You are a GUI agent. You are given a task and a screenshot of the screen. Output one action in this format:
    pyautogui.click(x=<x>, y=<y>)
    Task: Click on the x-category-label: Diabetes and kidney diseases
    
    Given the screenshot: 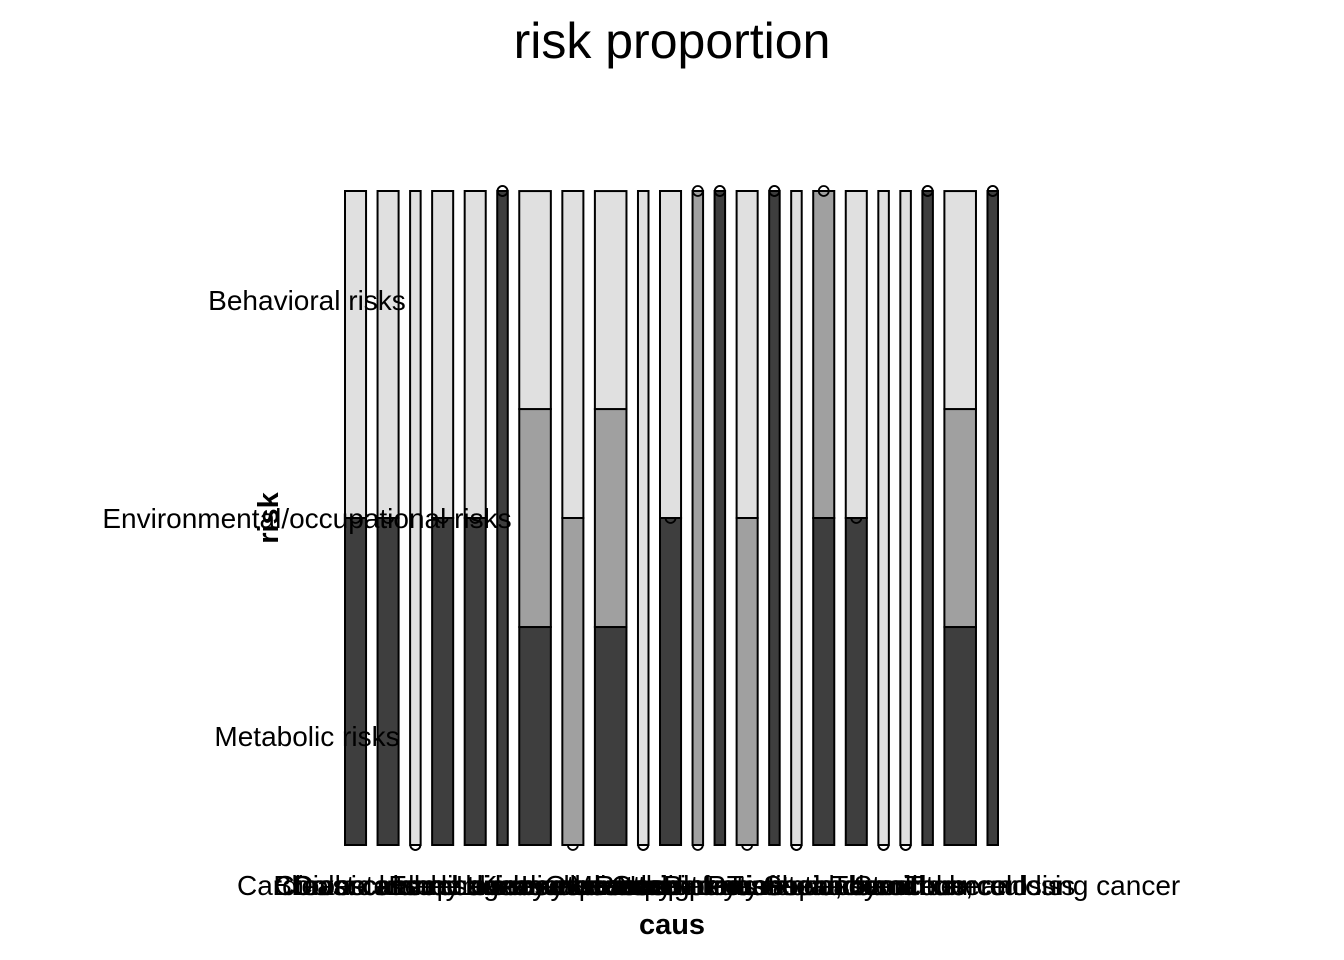 What is the action you would take?
    pyautogui.click(x=479, y=885)
    